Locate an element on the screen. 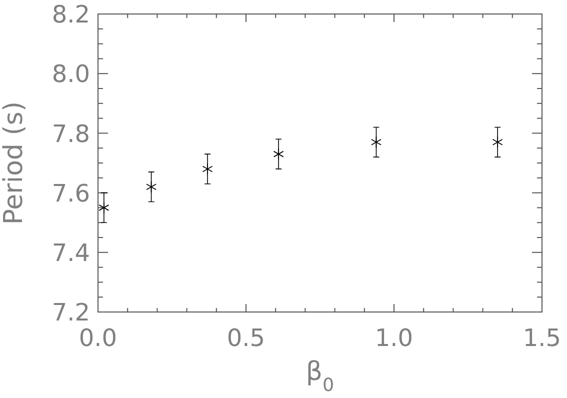 This screenshot has width=567, height=398. x-tick-label: 0.5 is located at coordinates (246, 338).